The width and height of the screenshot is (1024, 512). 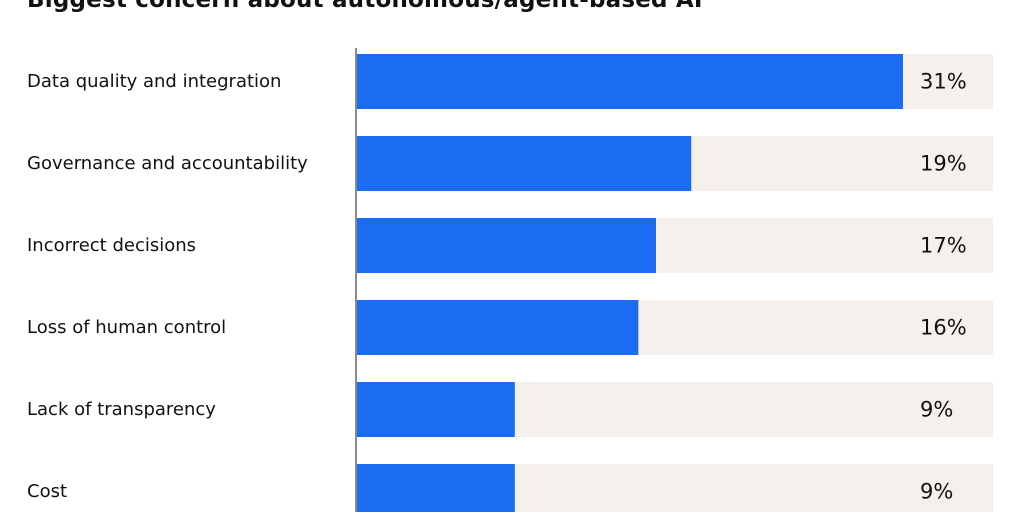 I want to click on category-label: Lack of transparency, so click(x=121, y=409).